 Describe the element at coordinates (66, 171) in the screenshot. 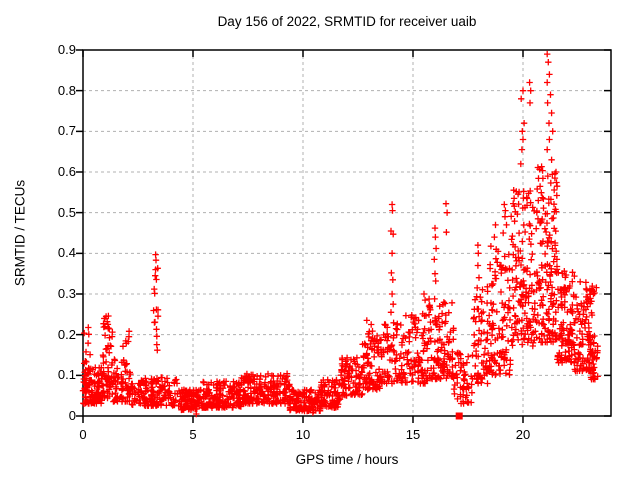

I see `y-tick-label: 0.6` at that location.